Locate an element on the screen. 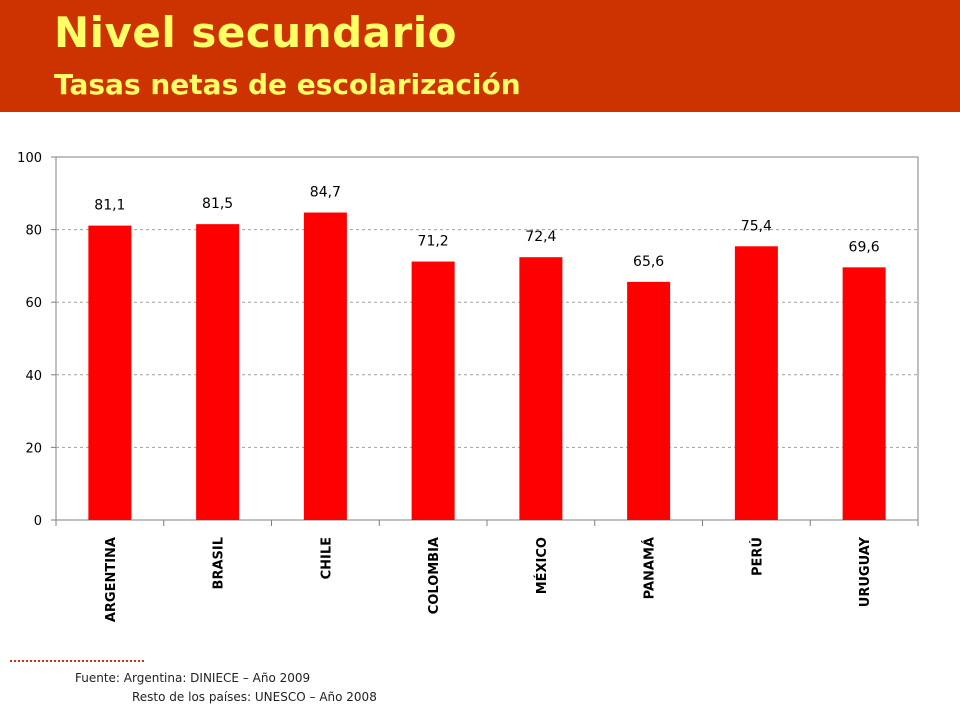 This screenshot has height=720, width=960. category-label: PANAMÁ is located at coordinates (650, 568).